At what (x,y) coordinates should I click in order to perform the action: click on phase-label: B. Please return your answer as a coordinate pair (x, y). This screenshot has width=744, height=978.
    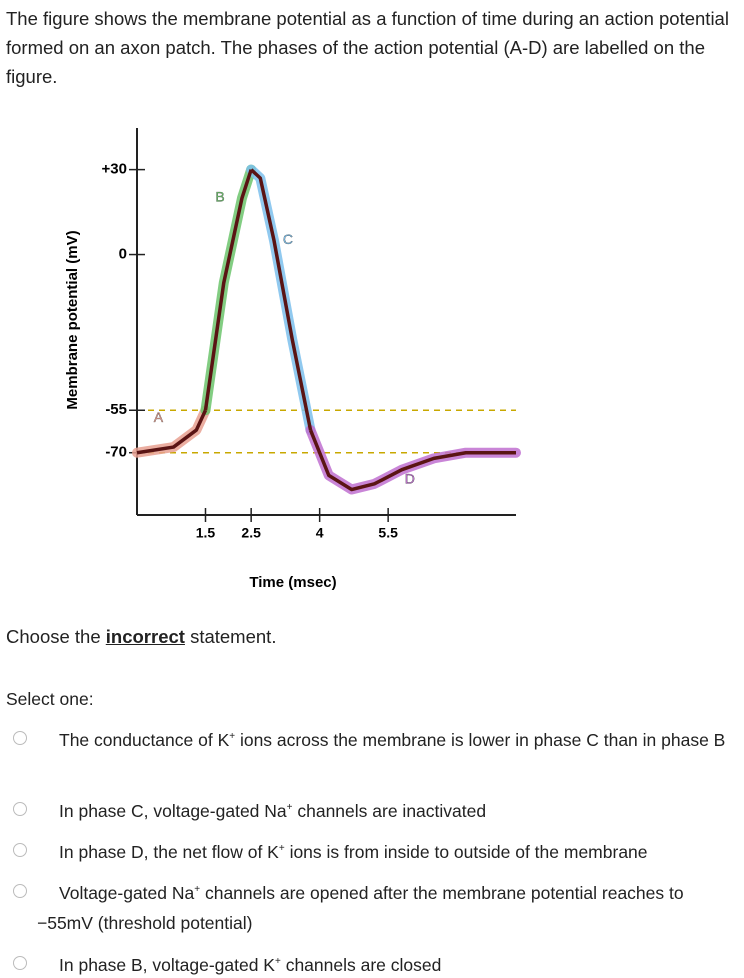
    Looking at the image, I should click on (219, 197).